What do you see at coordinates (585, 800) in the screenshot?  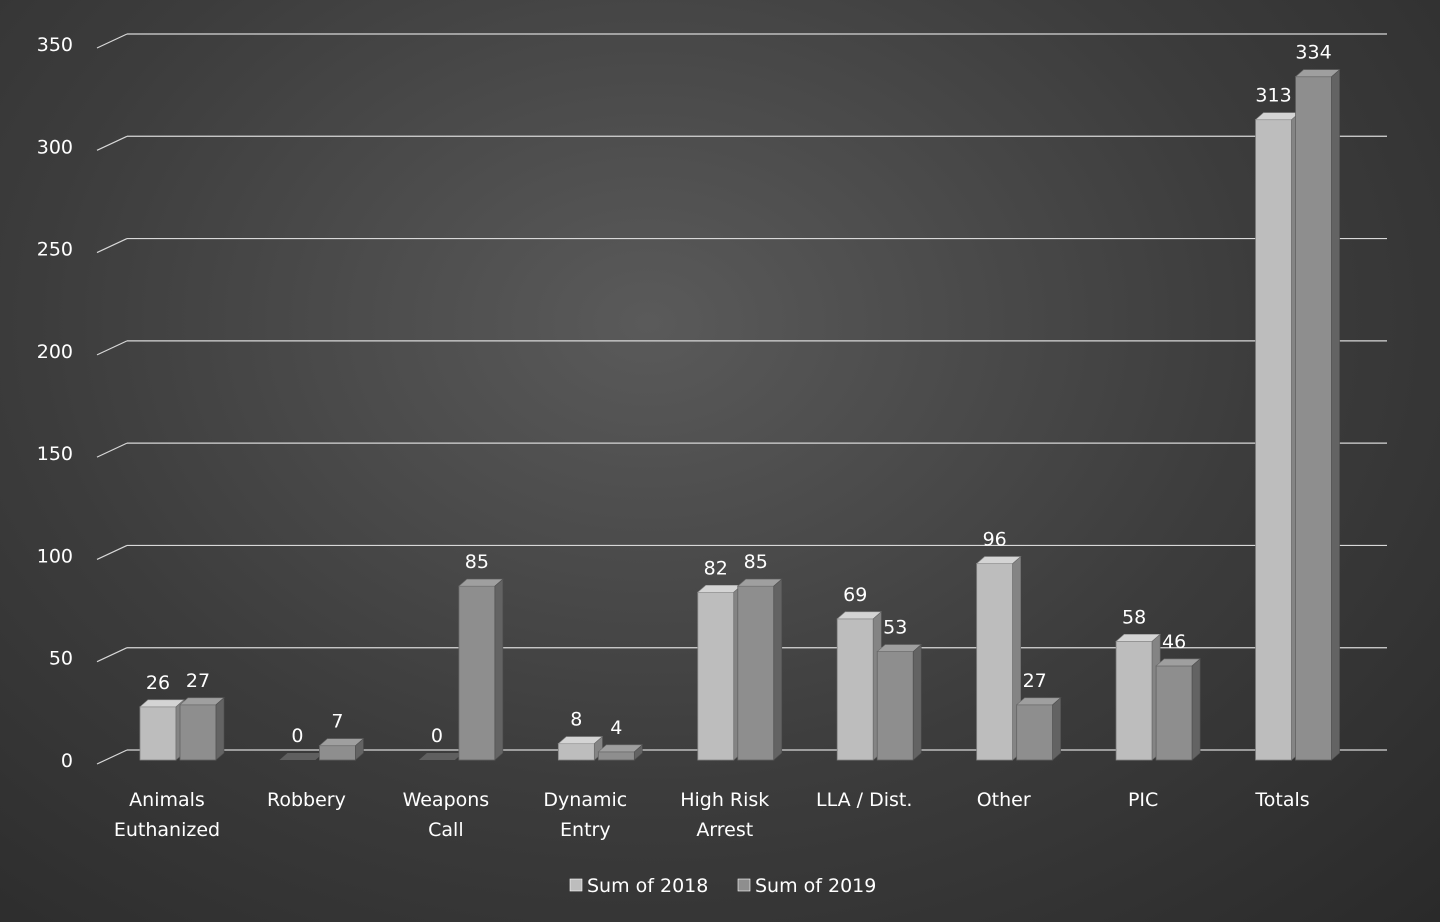 I see `x-tick-label: Dynamic` at bounding box center [585, 800].